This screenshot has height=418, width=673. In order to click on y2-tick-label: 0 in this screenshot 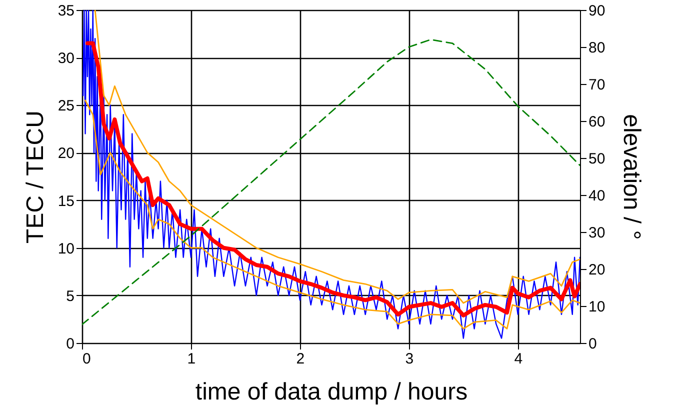, I will do `click(592, 344)`.